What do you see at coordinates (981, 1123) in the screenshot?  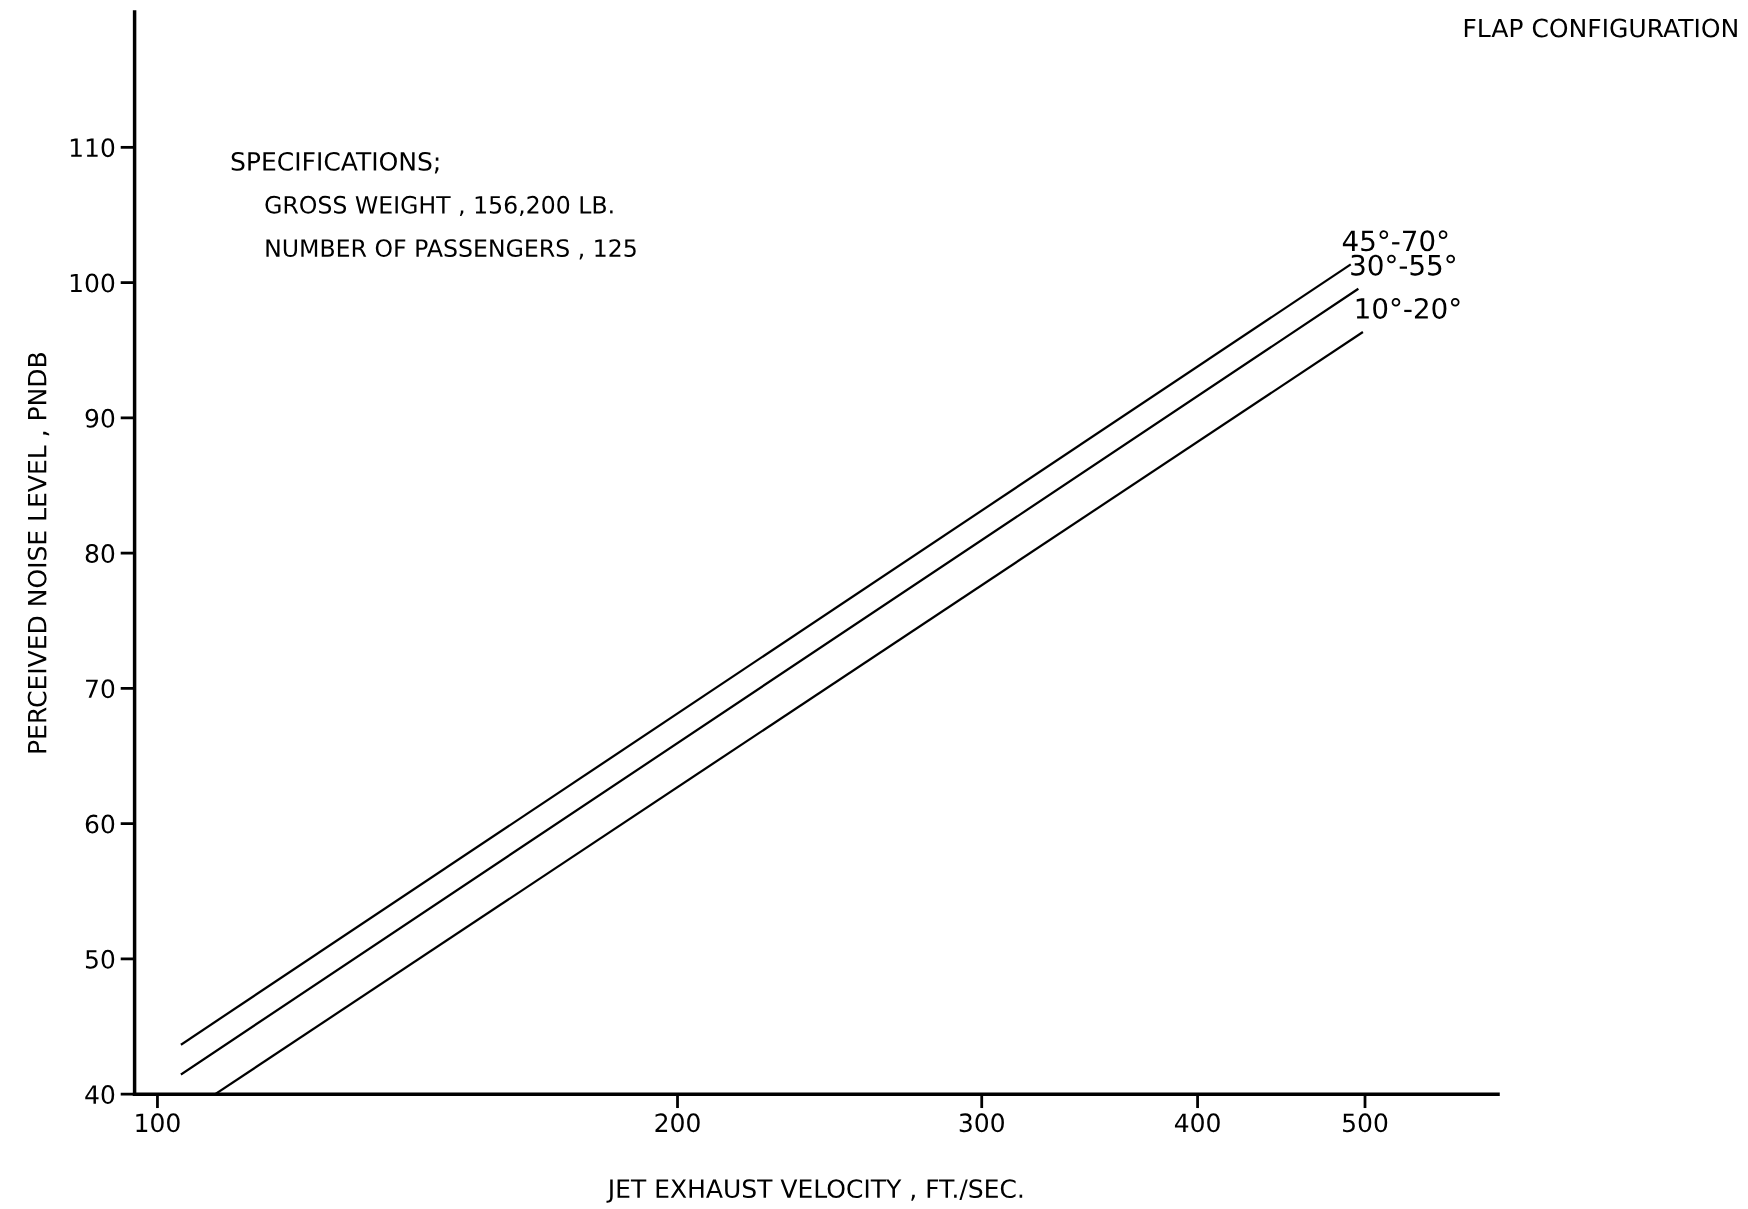 I see `x-tick-label: 300` at bounding box center [981, 1123].